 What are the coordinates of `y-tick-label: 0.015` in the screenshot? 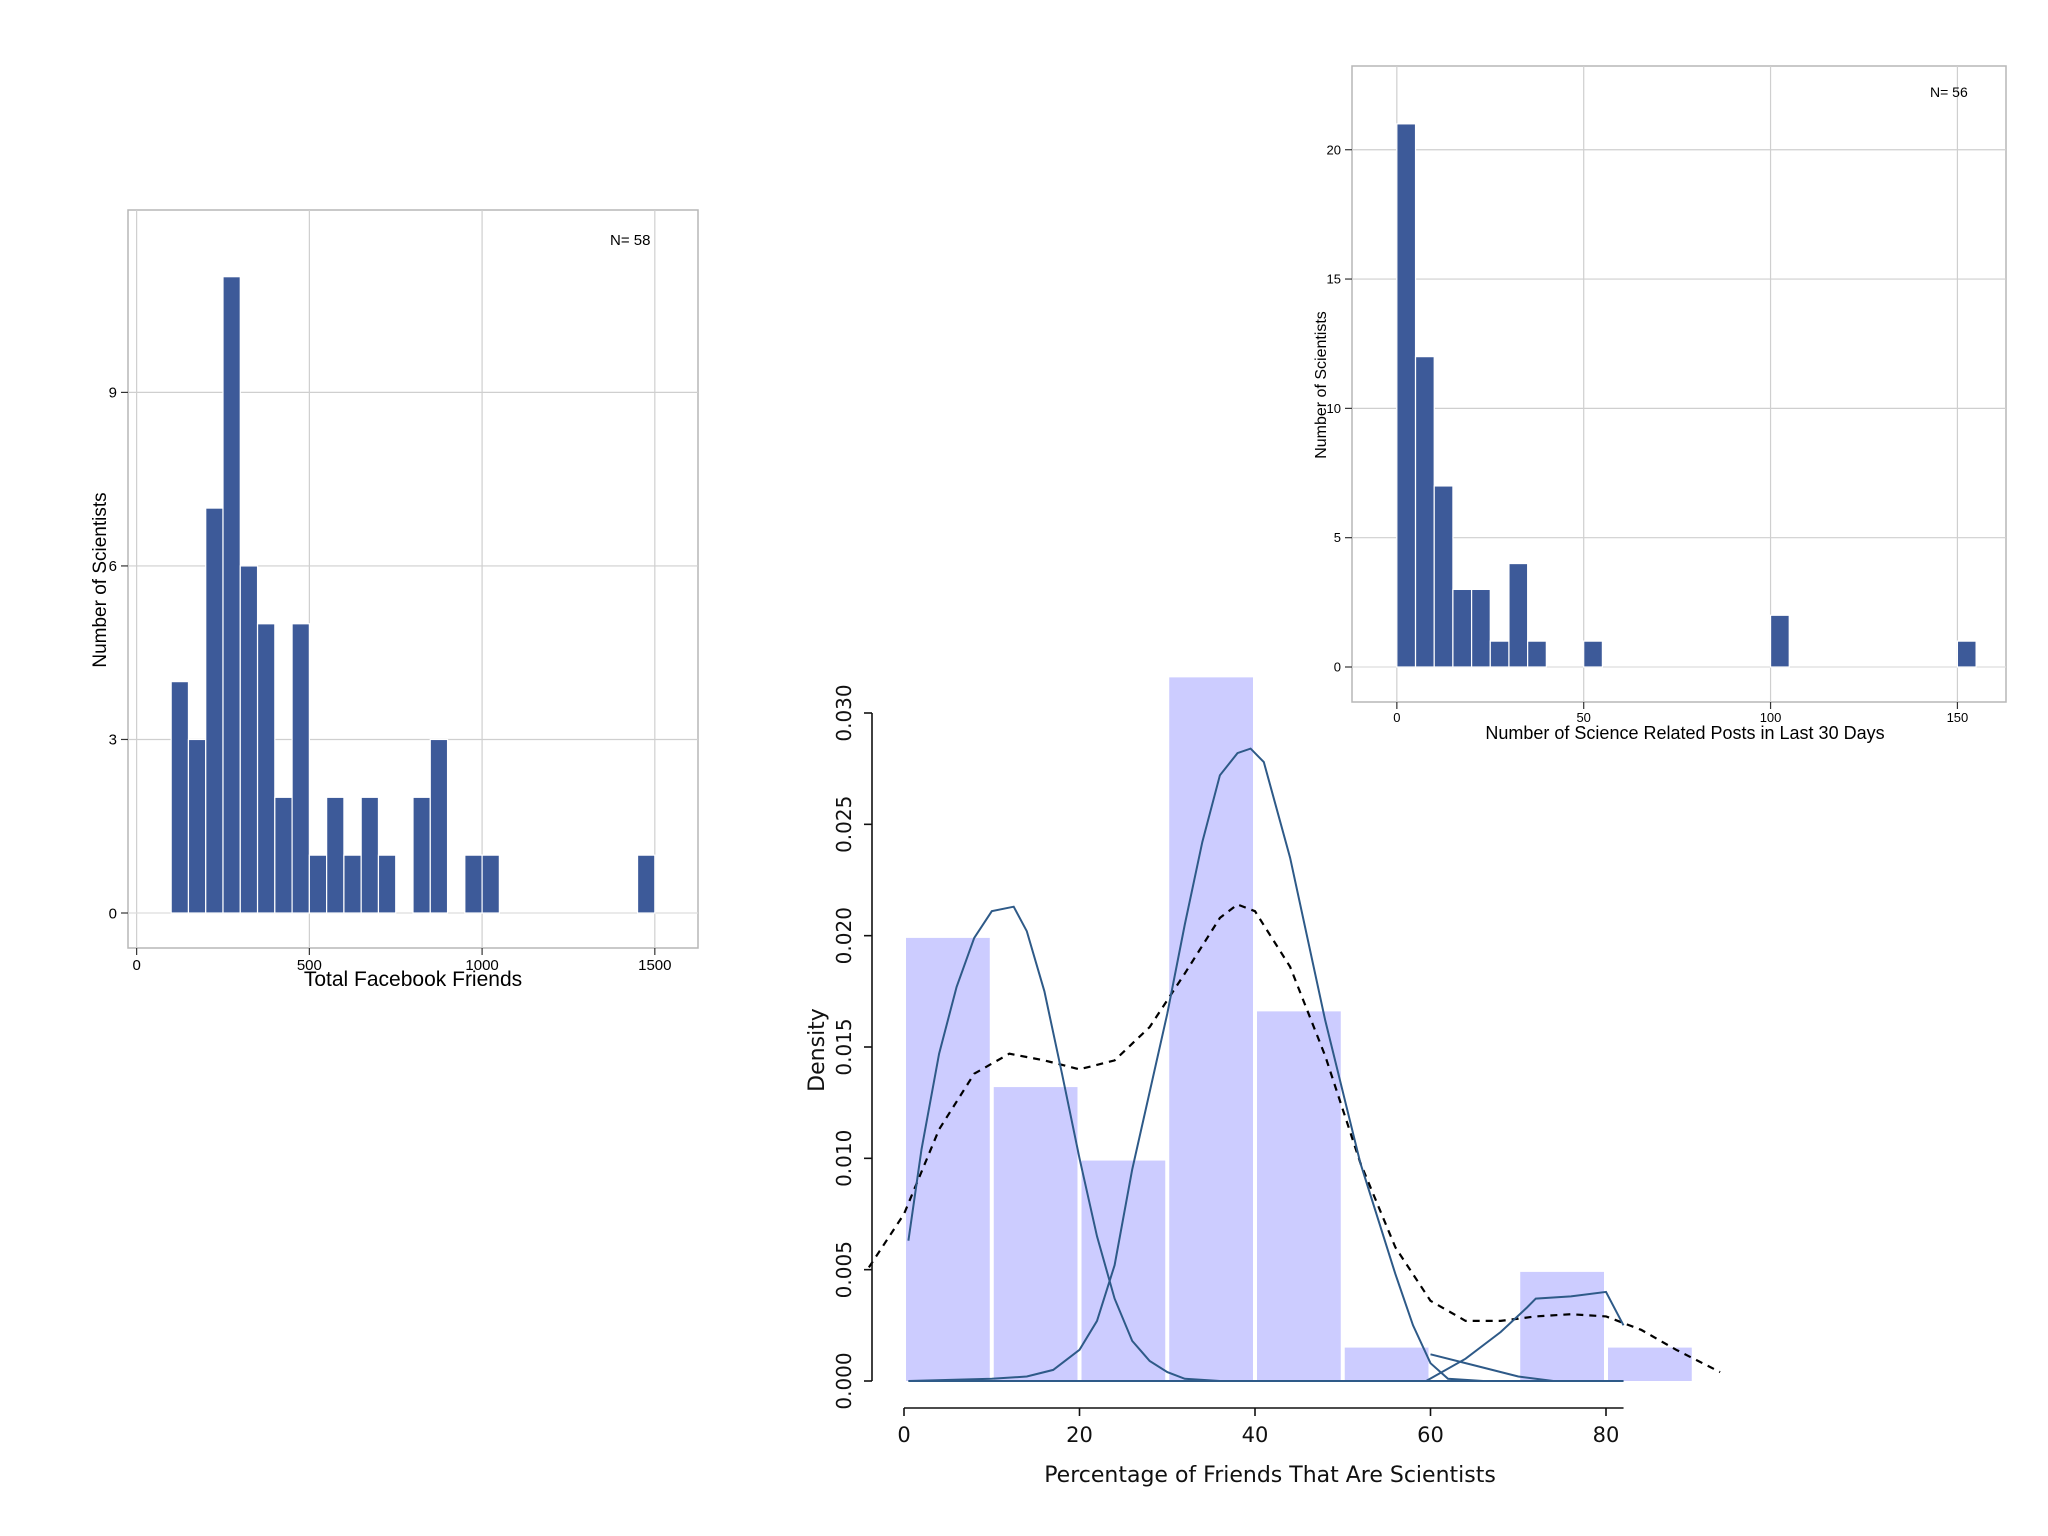 It's located at (844, 1046).